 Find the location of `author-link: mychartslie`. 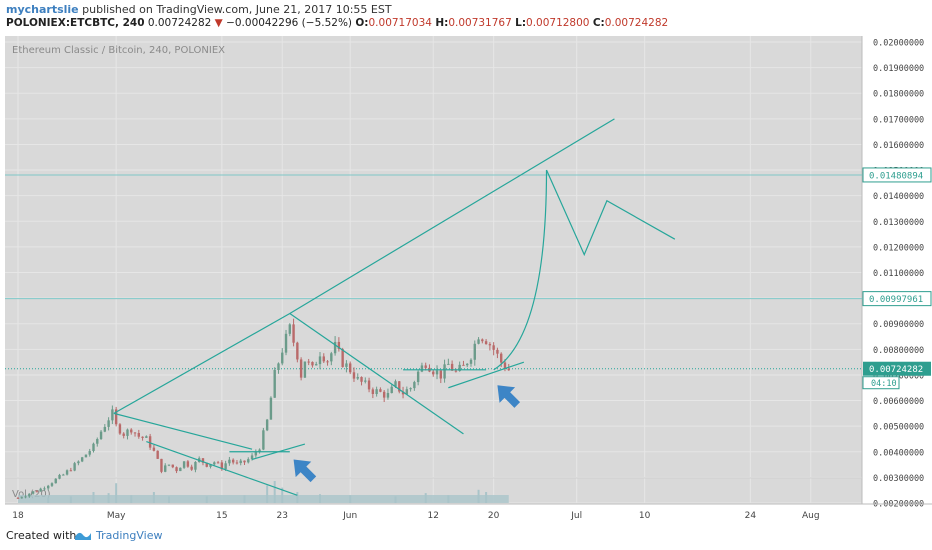

author-link: mychartslie is located at coordinates (42, 9).